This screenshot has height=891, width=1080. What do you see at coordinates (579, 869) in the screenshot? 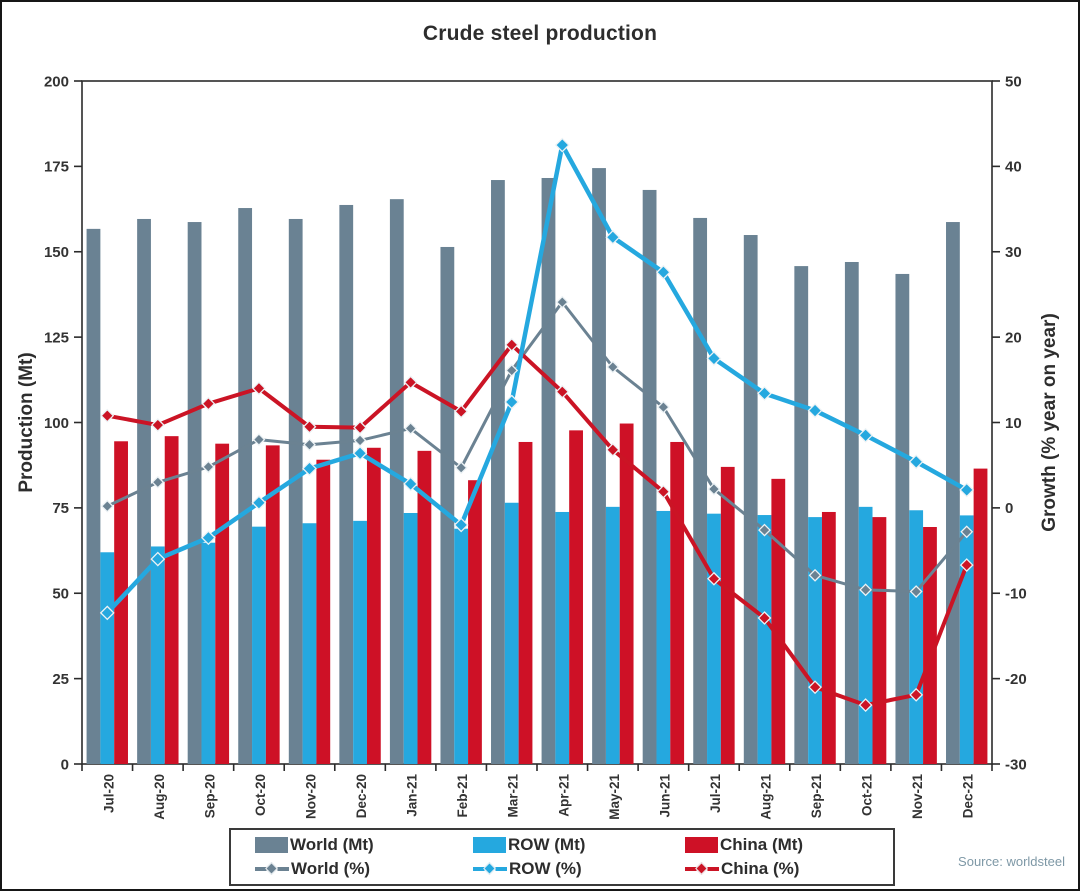
I see `legend-item-row-pct: ROW (%)` at bounding box center [579, 869].